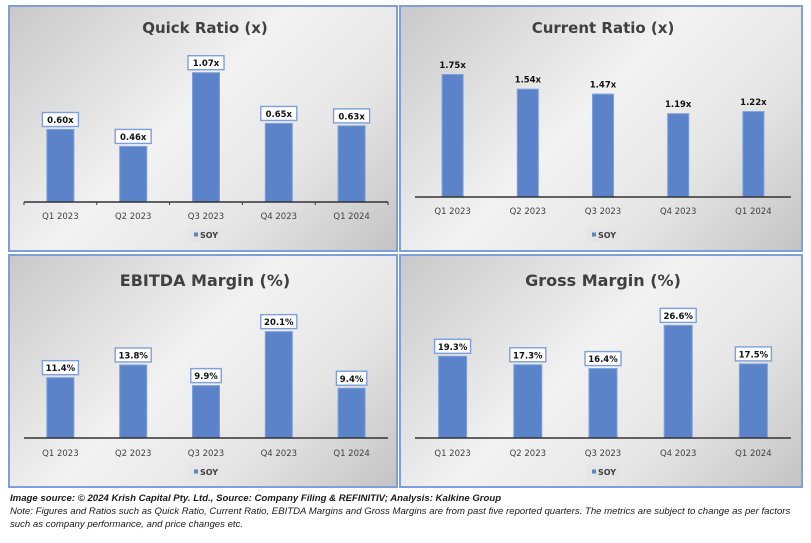 This screenshot has width=811, height=543. I want to click on ebitda-margin-legend: SOY, so click(205, 472).